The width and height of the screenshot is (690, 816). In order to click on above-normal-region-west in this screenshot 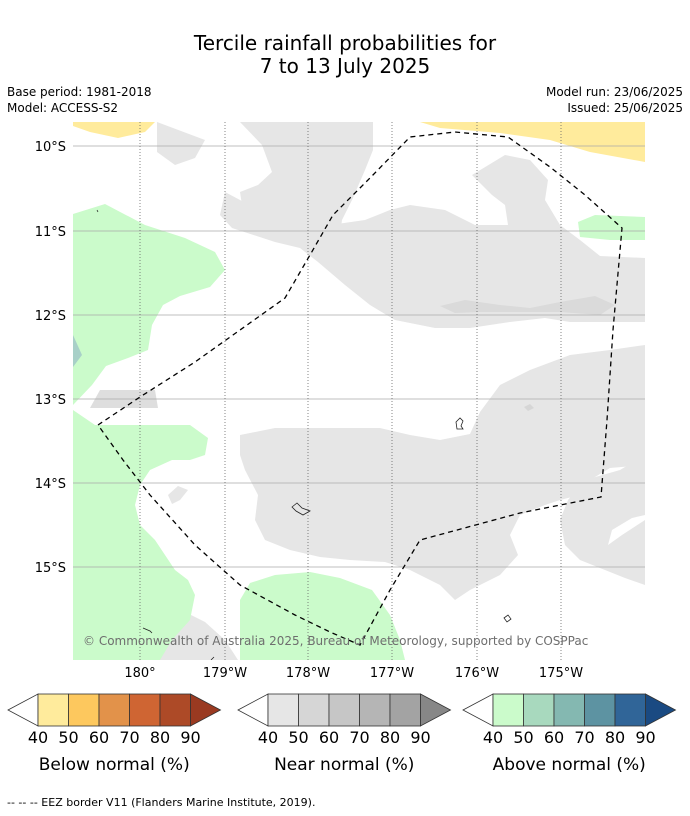, I will do `click(149, 304)`.